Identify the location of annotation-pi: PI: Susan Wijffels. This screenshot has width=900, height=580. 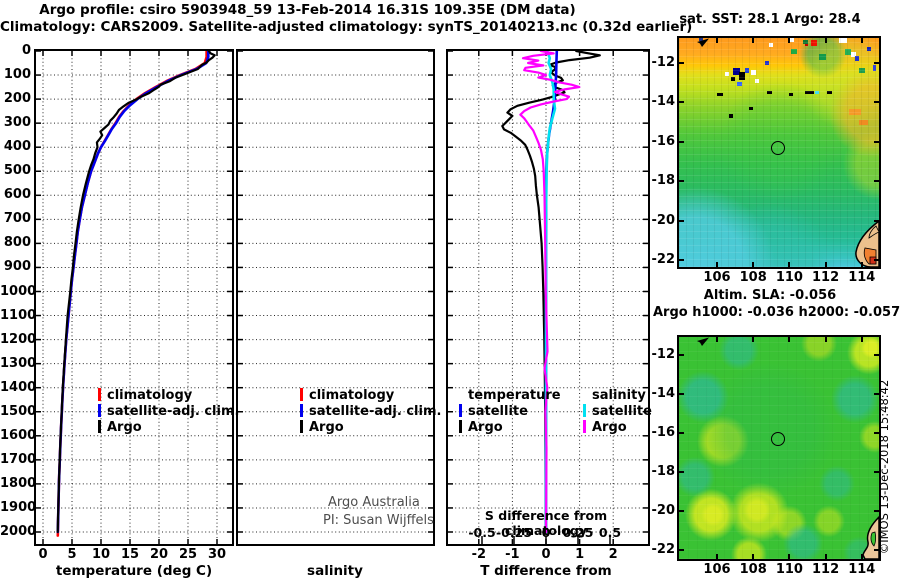
(378, 520).